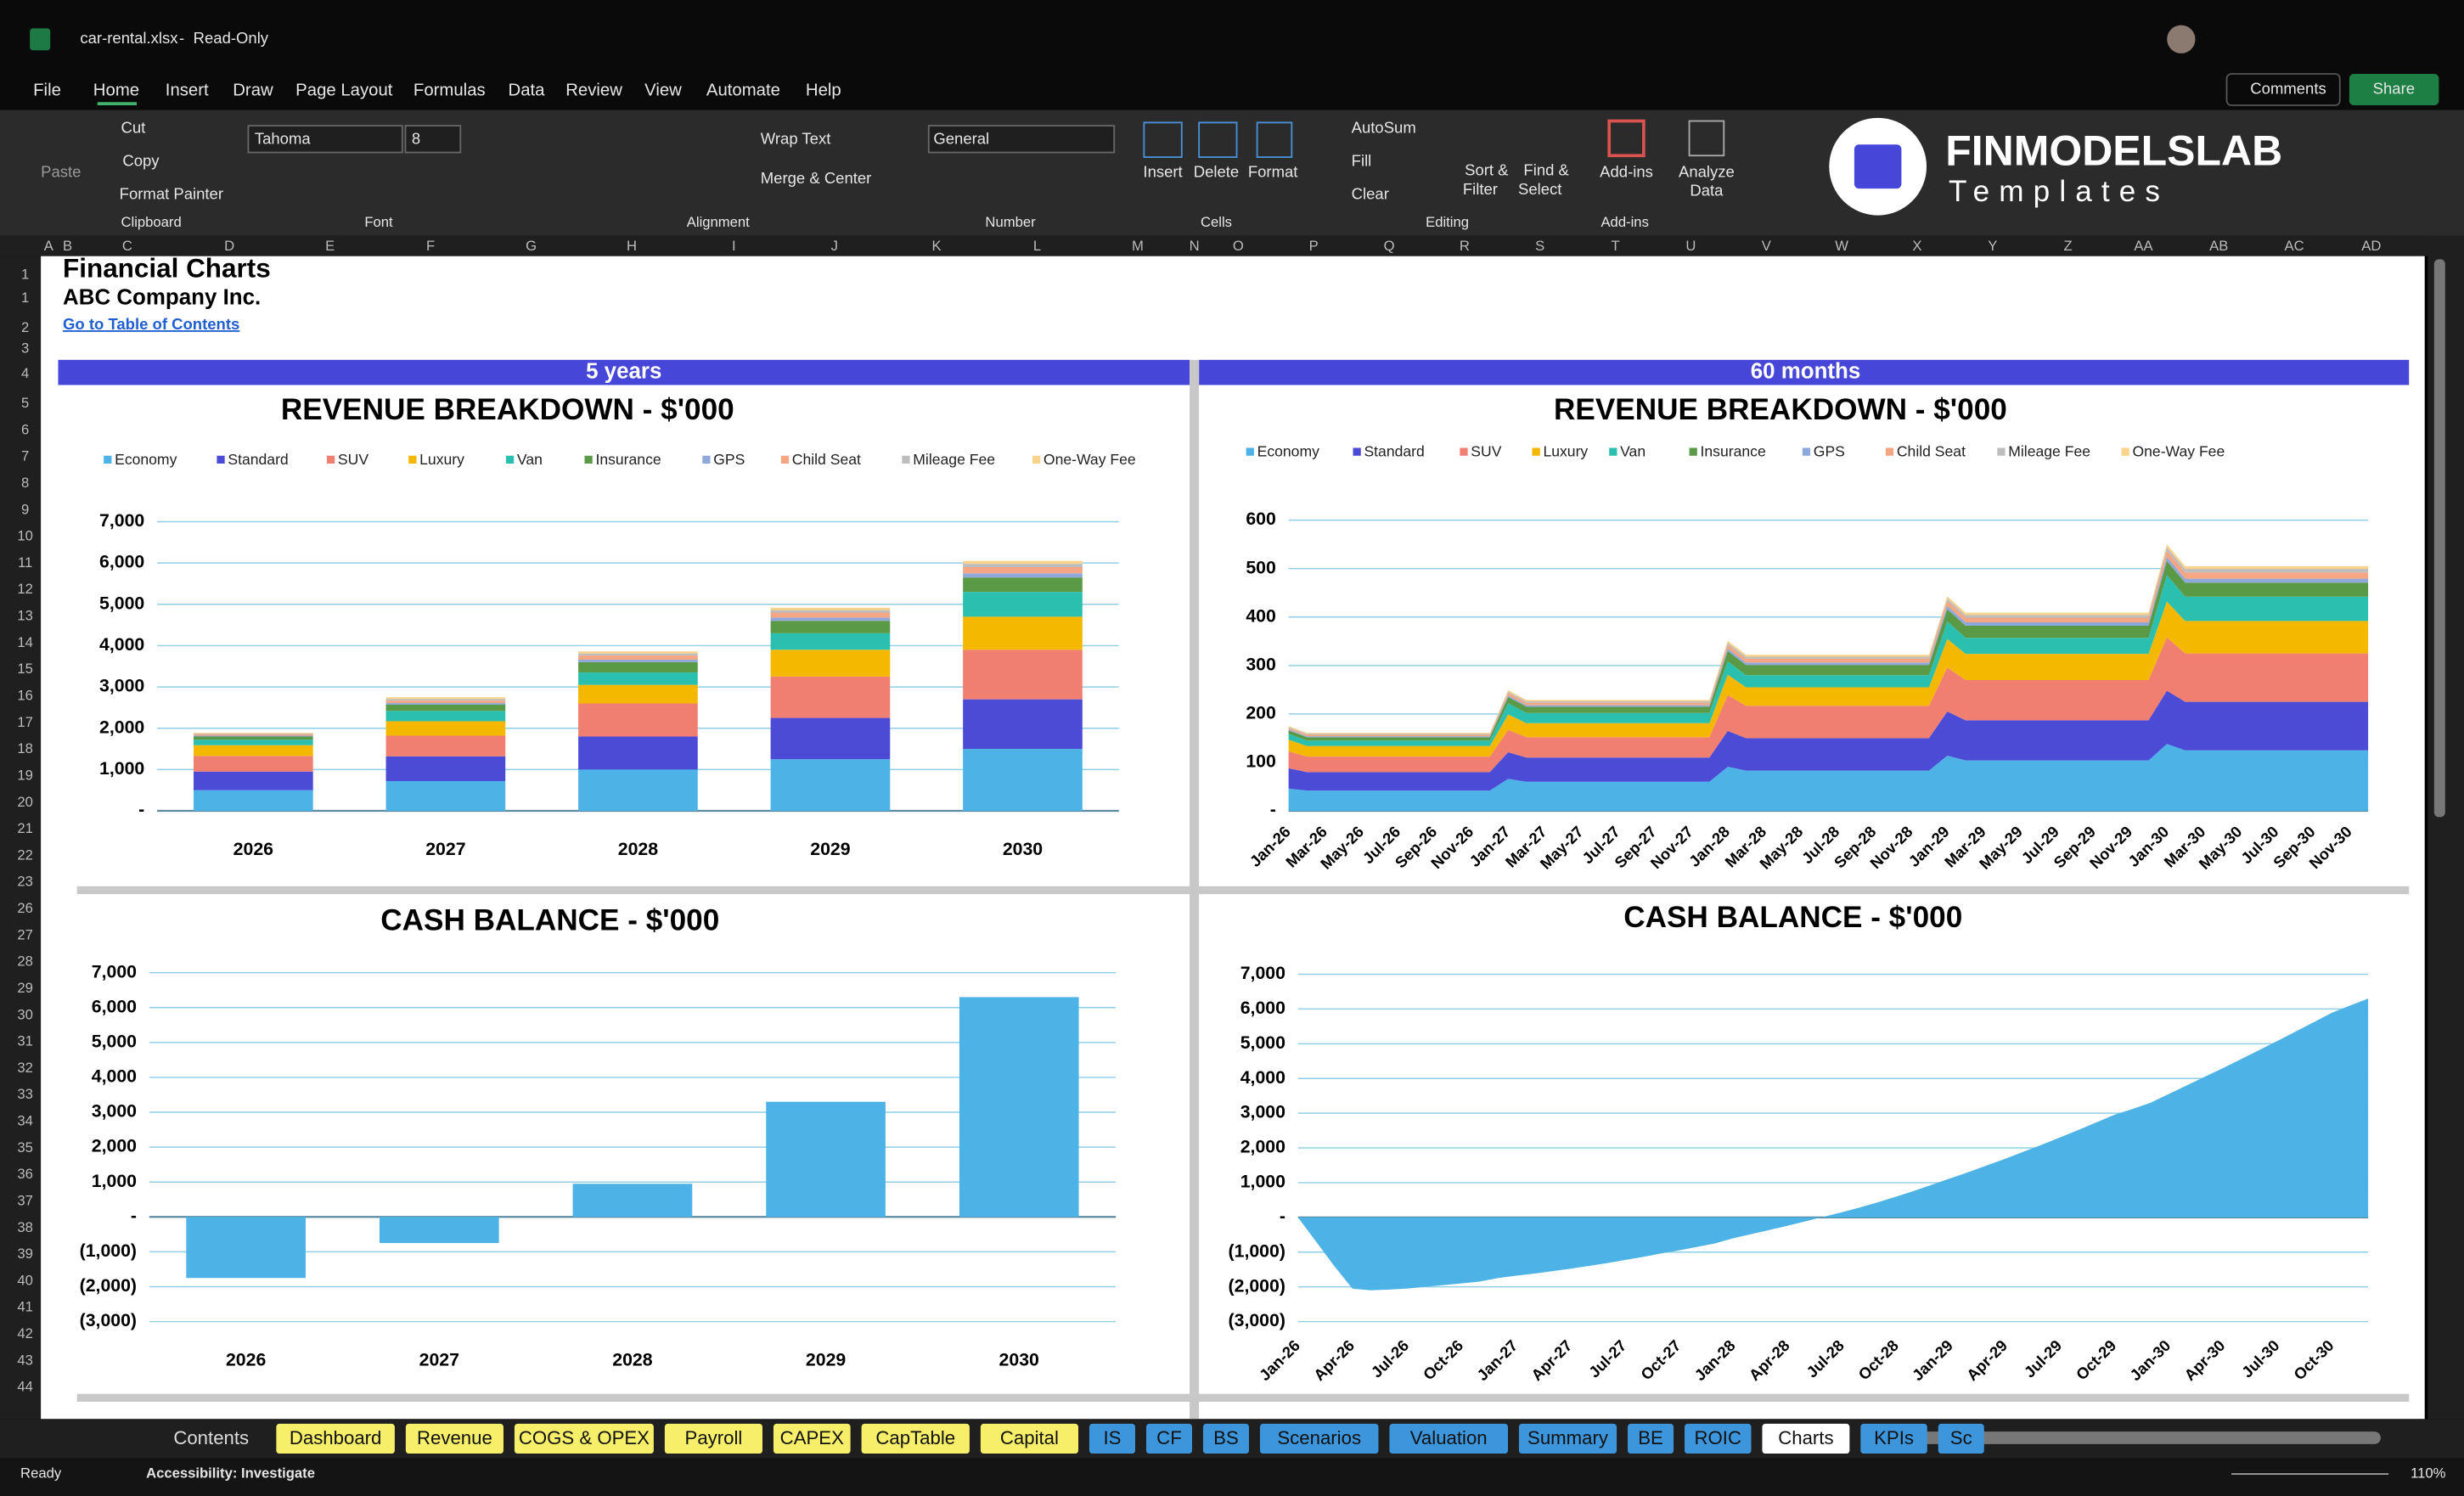  What do you see at coordinates (2049, 451) in the screenshot?
I see `legend-label: Mileage Fee` at bounding box center [2049, 451].